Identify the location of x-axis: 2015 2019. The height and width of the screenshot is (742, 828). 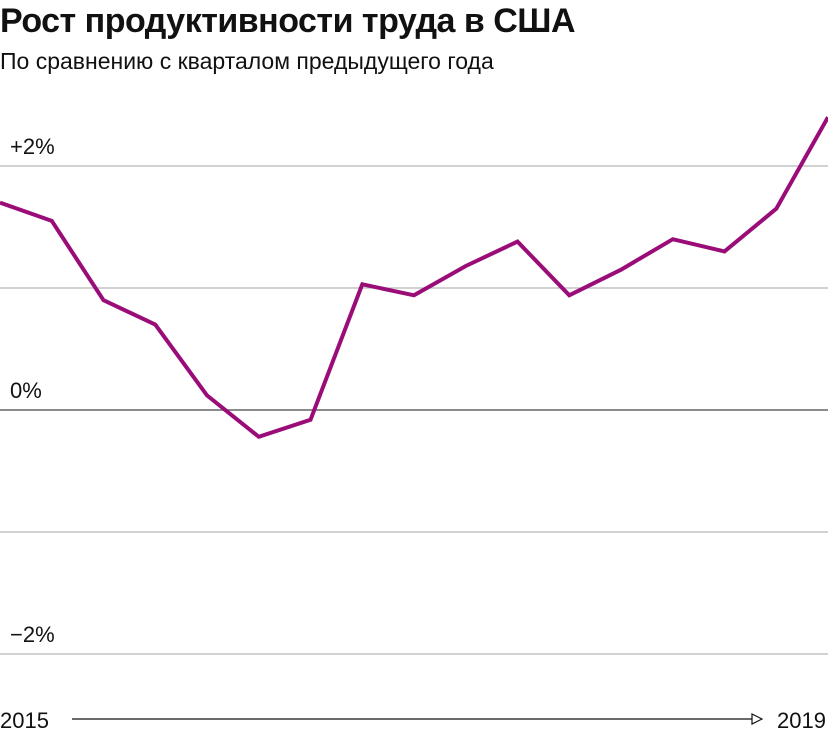
(413, 720).